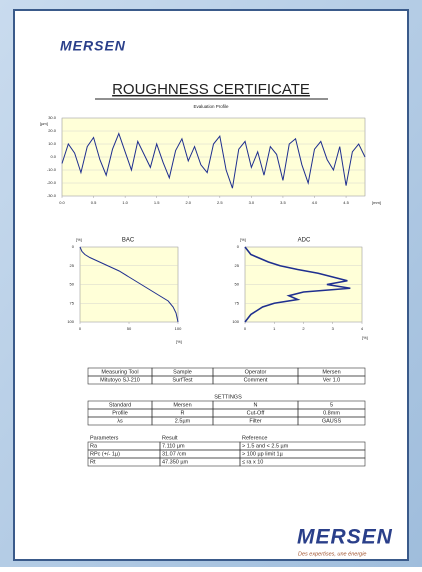 This screenshot has width=422, height=572. Describe the element at coordinates (129, 328) in the screenshot. I see `x-tick-label: 50` at that location.